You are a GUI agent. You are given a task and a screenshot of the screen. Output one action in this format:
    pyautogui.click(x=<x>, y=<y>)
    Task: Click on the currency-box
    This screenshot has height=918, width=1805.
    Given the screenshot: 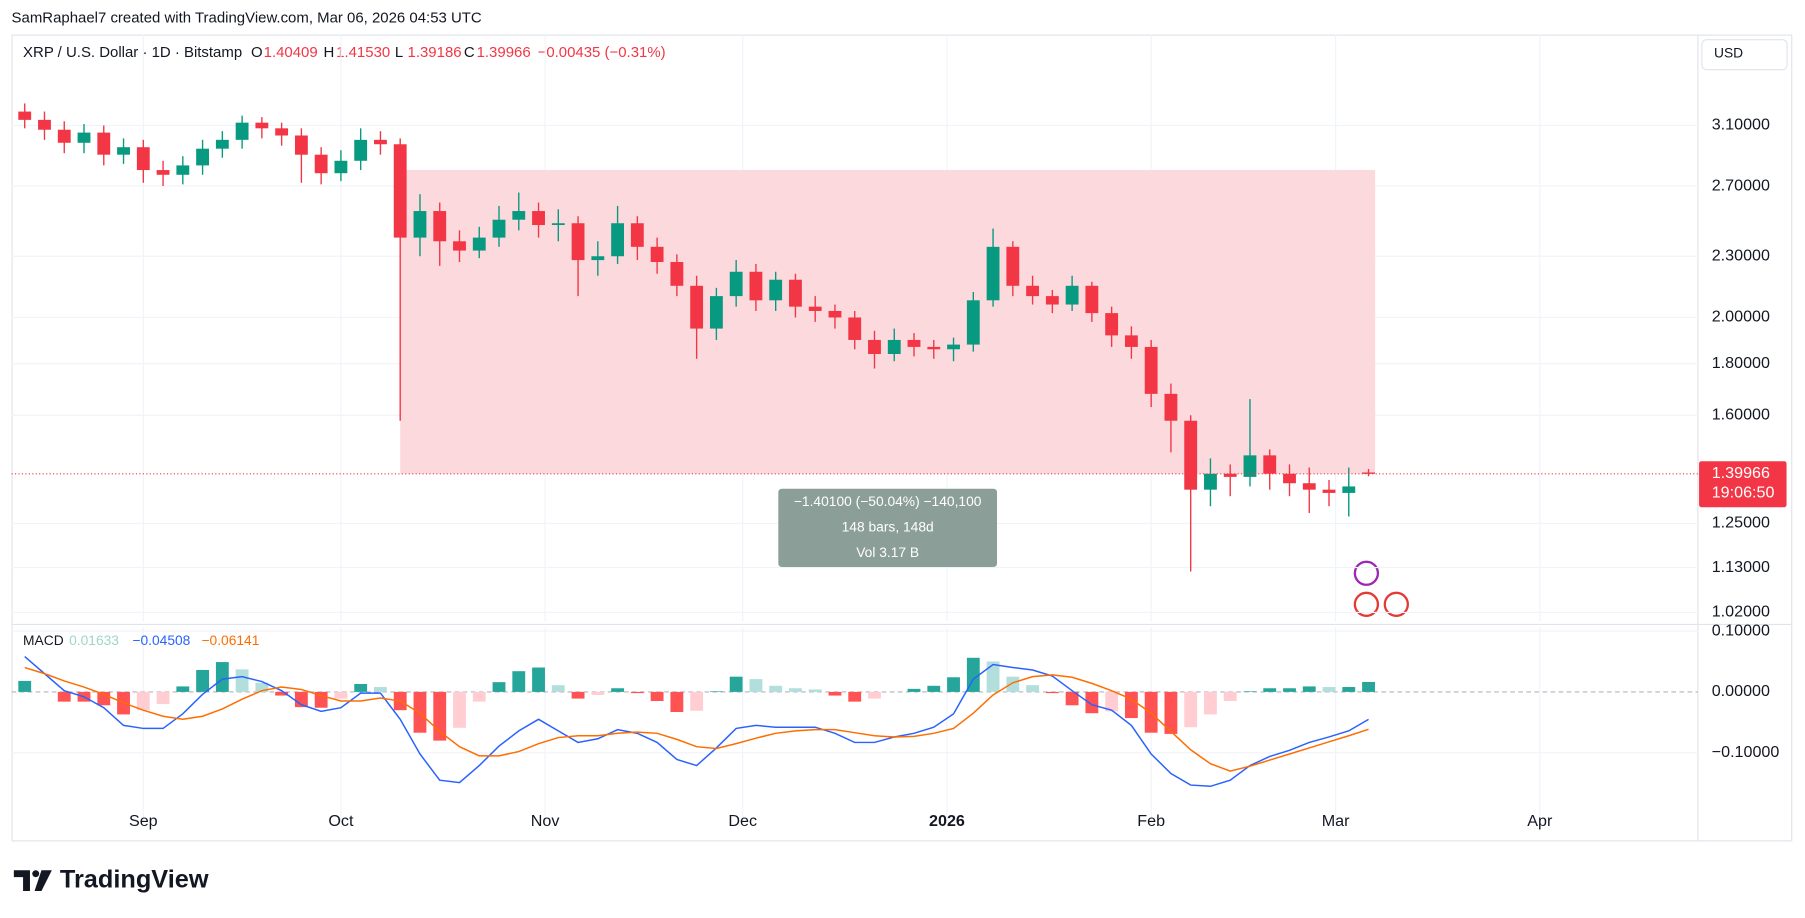 What is the action you would take?
    pyautogui.click(x=1744, y=55)
    